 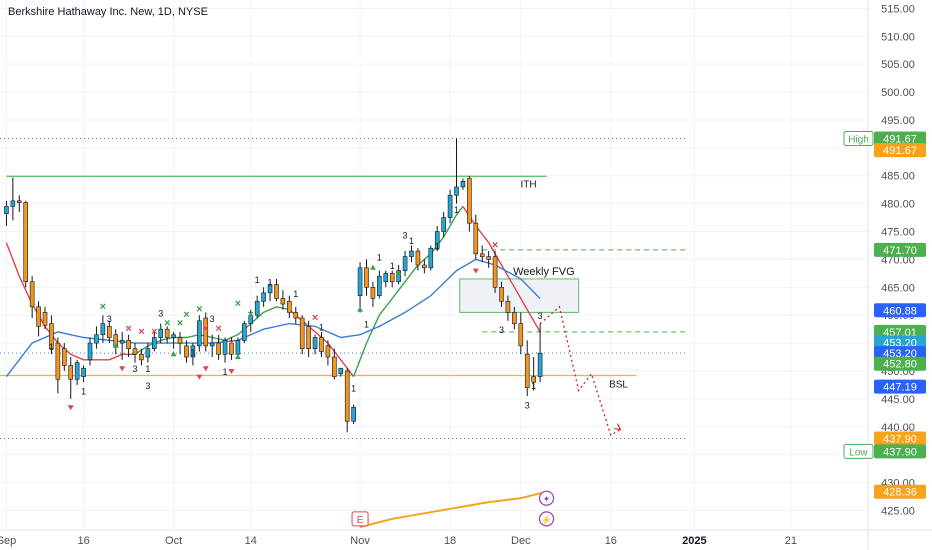 I want to click on earnings-icon, so click(x=360, y=519).